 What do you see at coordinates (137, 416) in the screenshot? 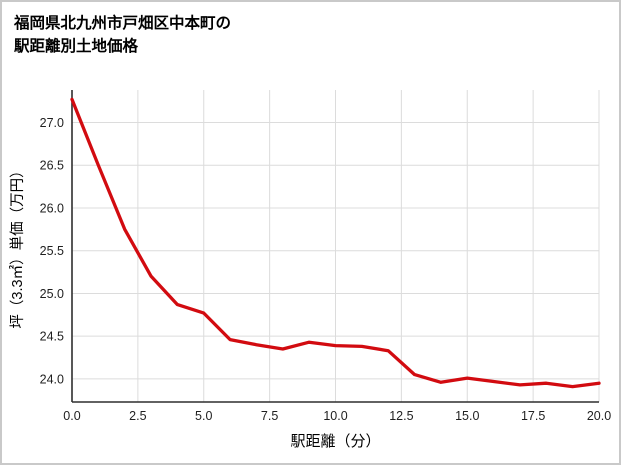
I see `svg-text: 2.5` at bounding box center [137, 416].